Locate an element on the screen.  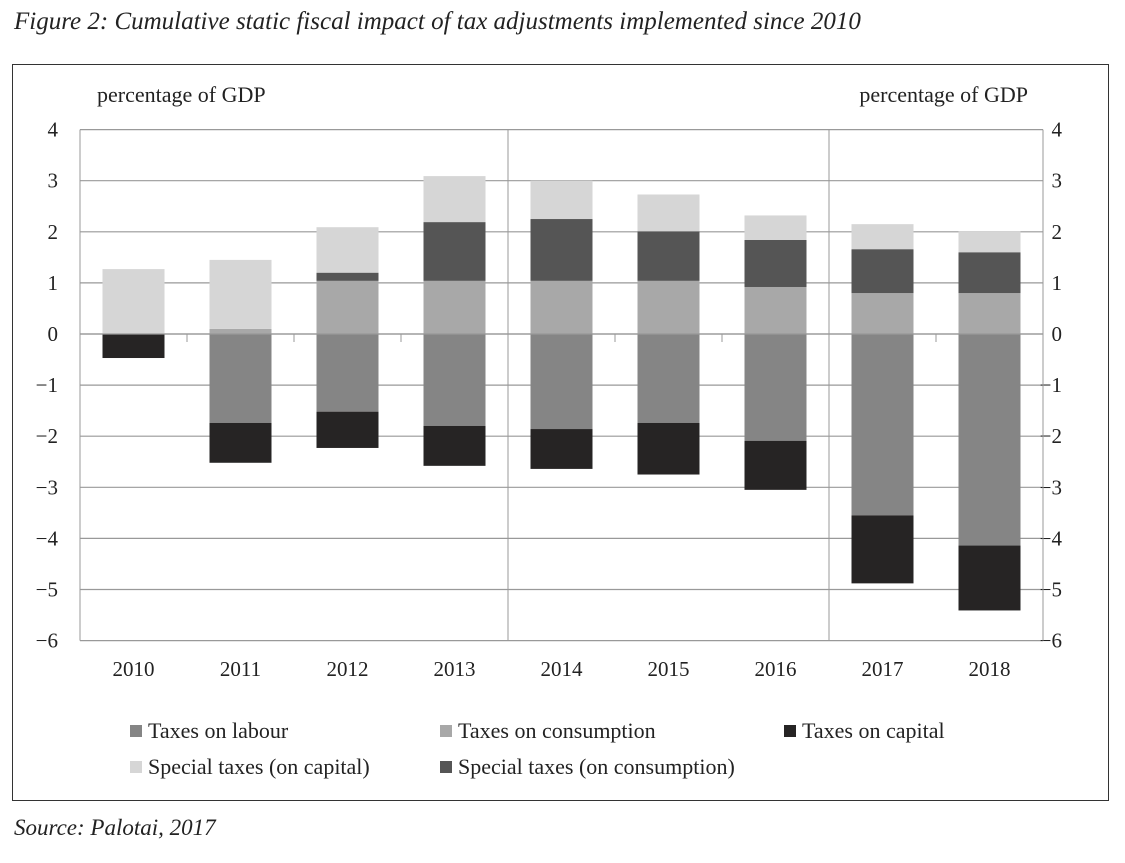
y-axis-label-left: percentage of GDP is located at coordinates (181, 94).